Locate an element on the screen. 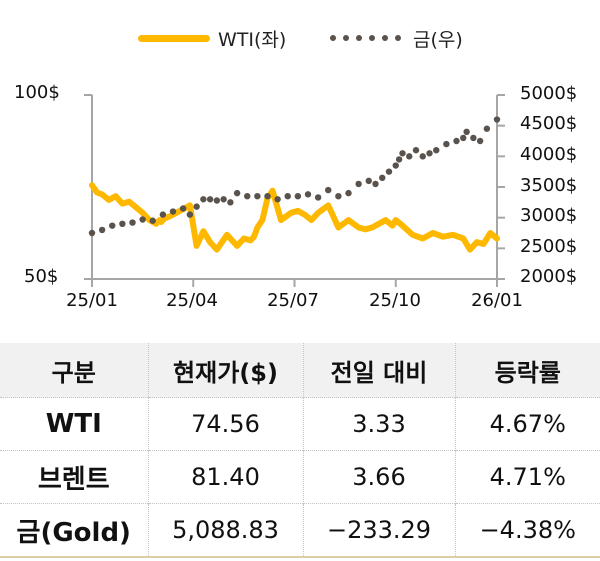 This screenshot has height=561, width=600. right-axis-label-4000: 4000$ is located at coordinates (549, 154).